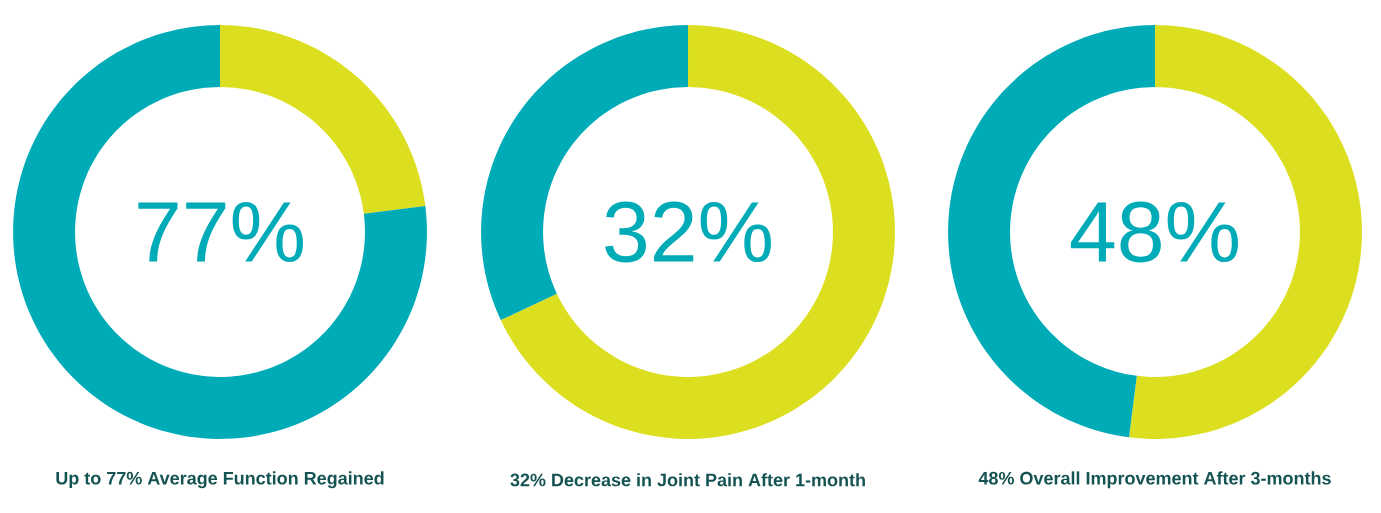 This screenshot has width=1381, height=513. What do you see at coordinates (687, 480) in the screenshot?
I see `text: 32% Decrease in Joint Pain After 1-month` at bounding box center [687, 480].